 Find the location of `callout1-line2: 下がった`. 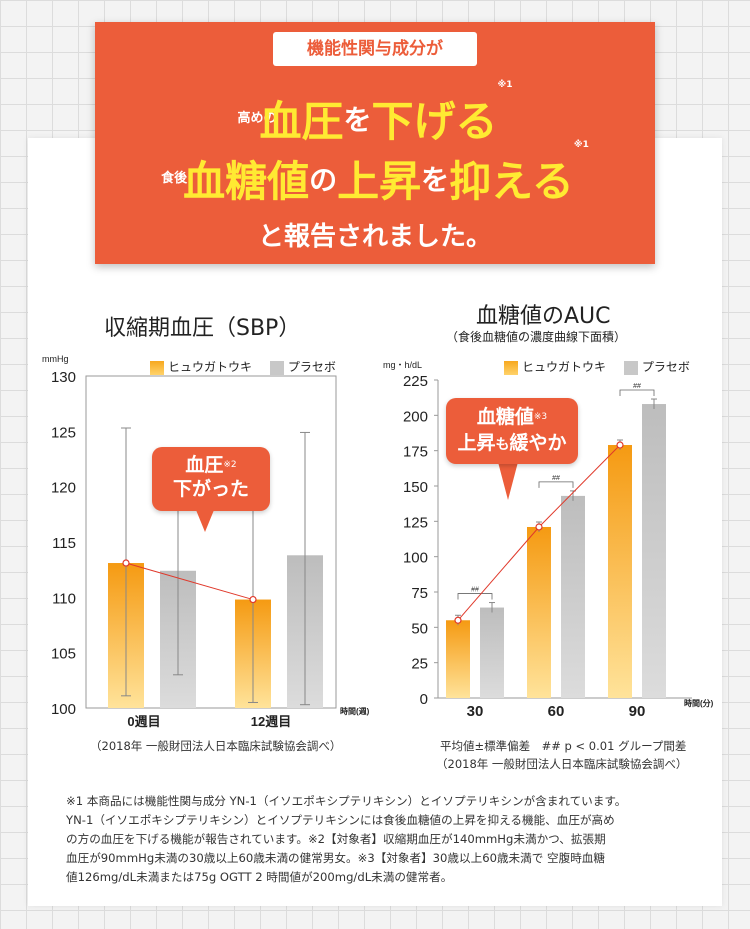

callout1-line2: 下がった is located at coordinates (210, 489).